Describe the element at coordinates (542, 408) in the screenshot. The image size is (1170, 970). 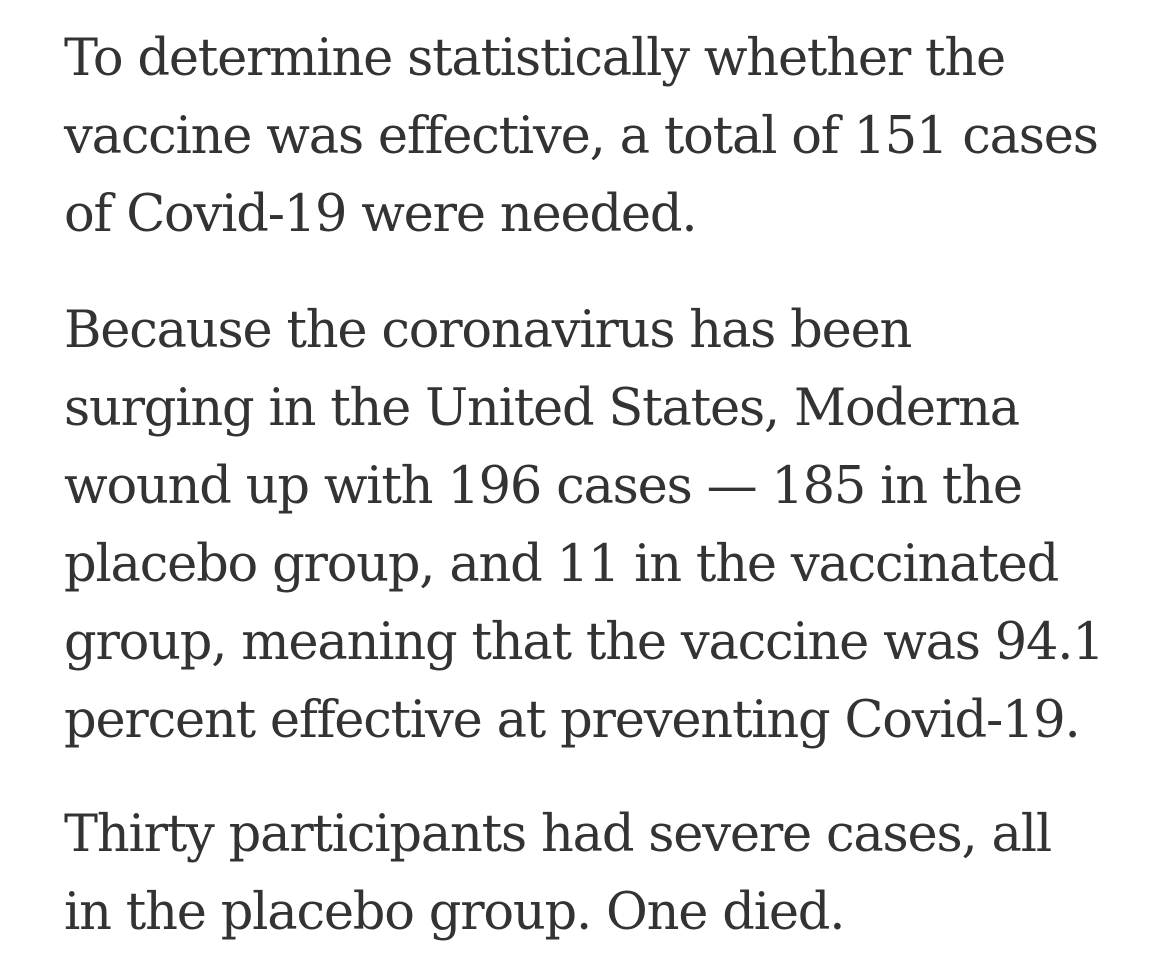
I see `paragraph-line: surging in the United States, Moderna` at that location.